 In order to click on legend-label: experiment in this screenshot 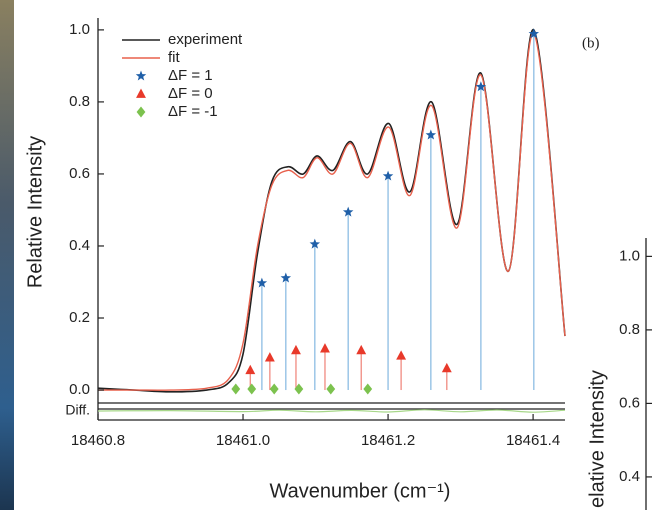, I will do `click(205, 39)`.